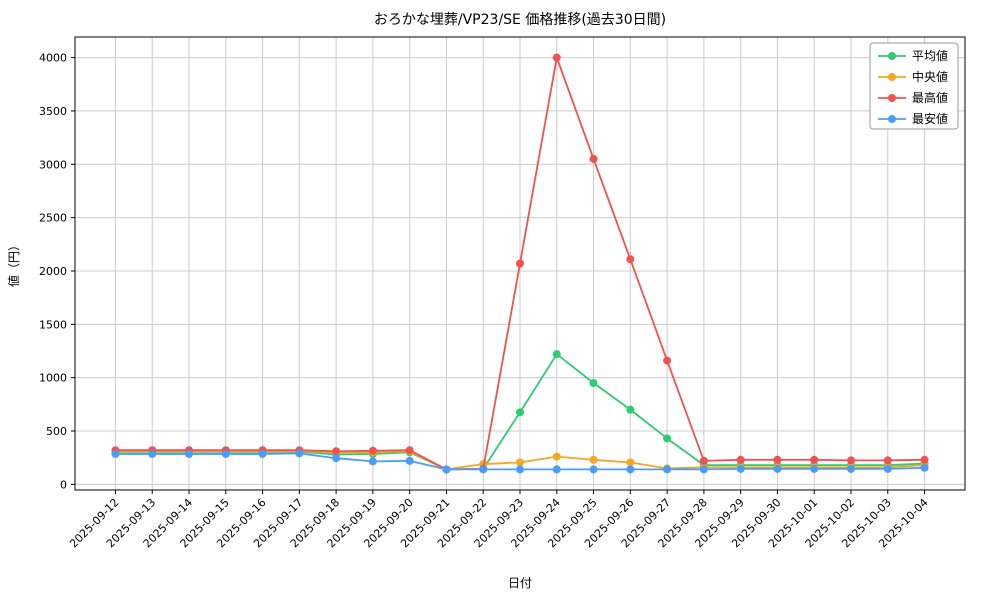 The height and width of the screenshot is (600, 1000). I want to click on legend-label: 平均値, so click(930, 55).